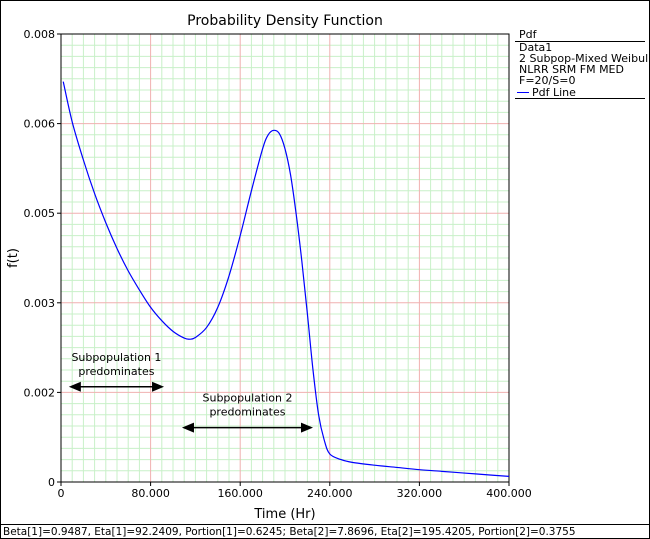 This screenshot has height=539, width=650. Describe the element at coordinates (40, 124) in the screenshot. I see `y-tick-label: 0.006` at that location.